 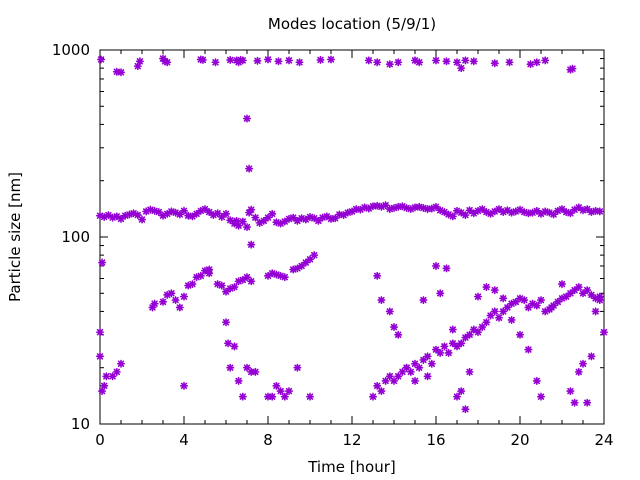 I want to click on x-tick-label: 8, so click(x=268, y=440).